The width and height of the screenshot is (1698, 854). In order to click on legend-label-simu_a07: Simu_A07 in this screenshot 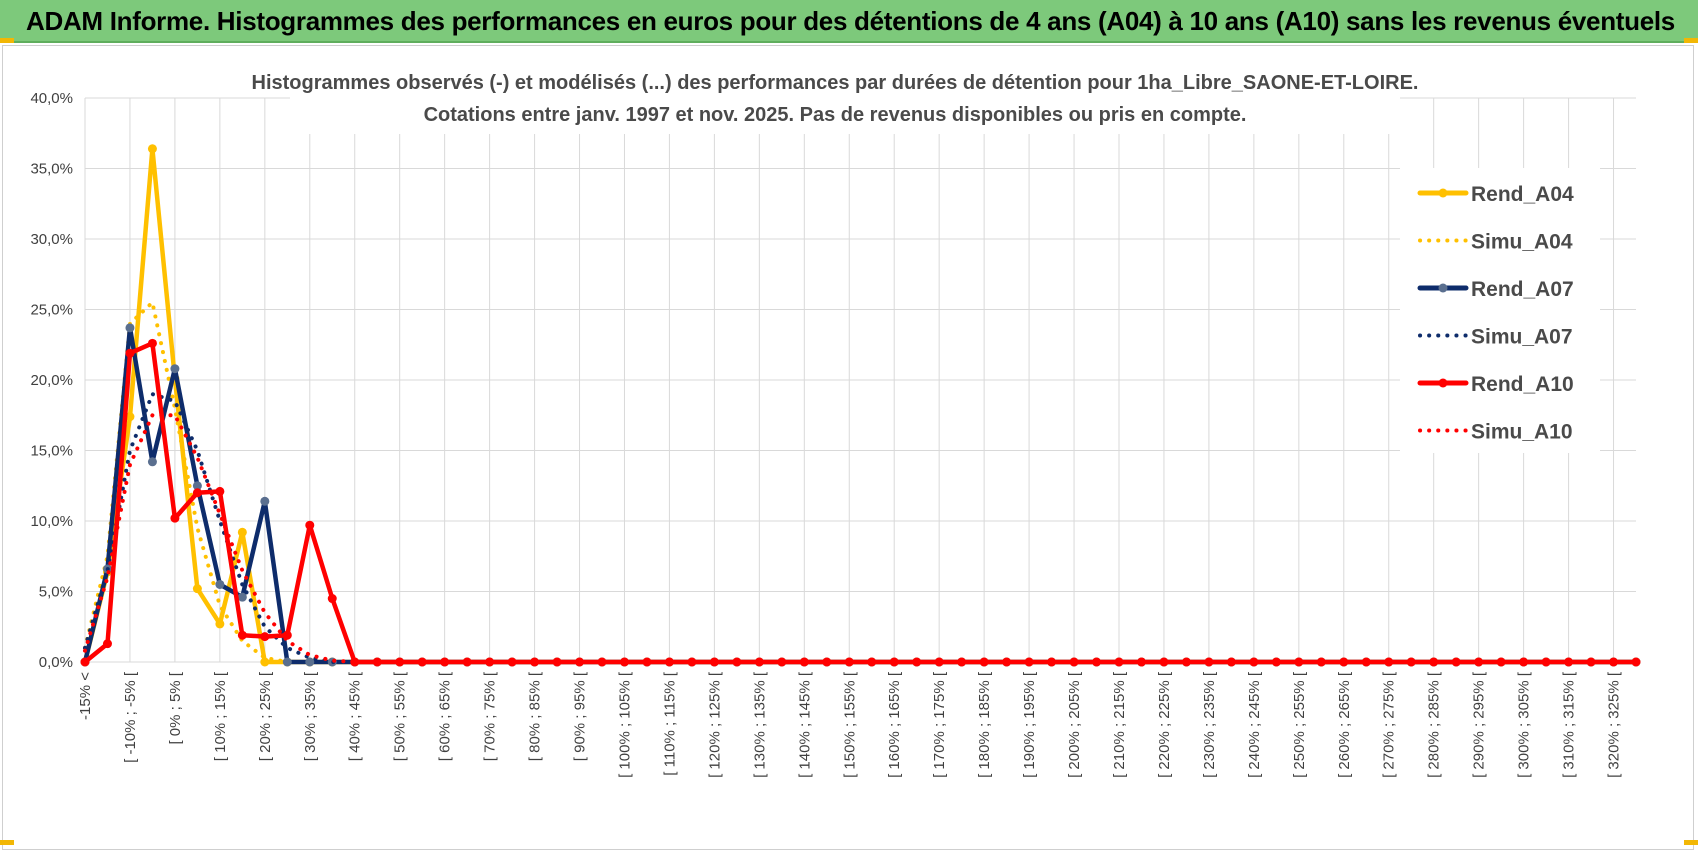, I will do `click(1522, 337)`.